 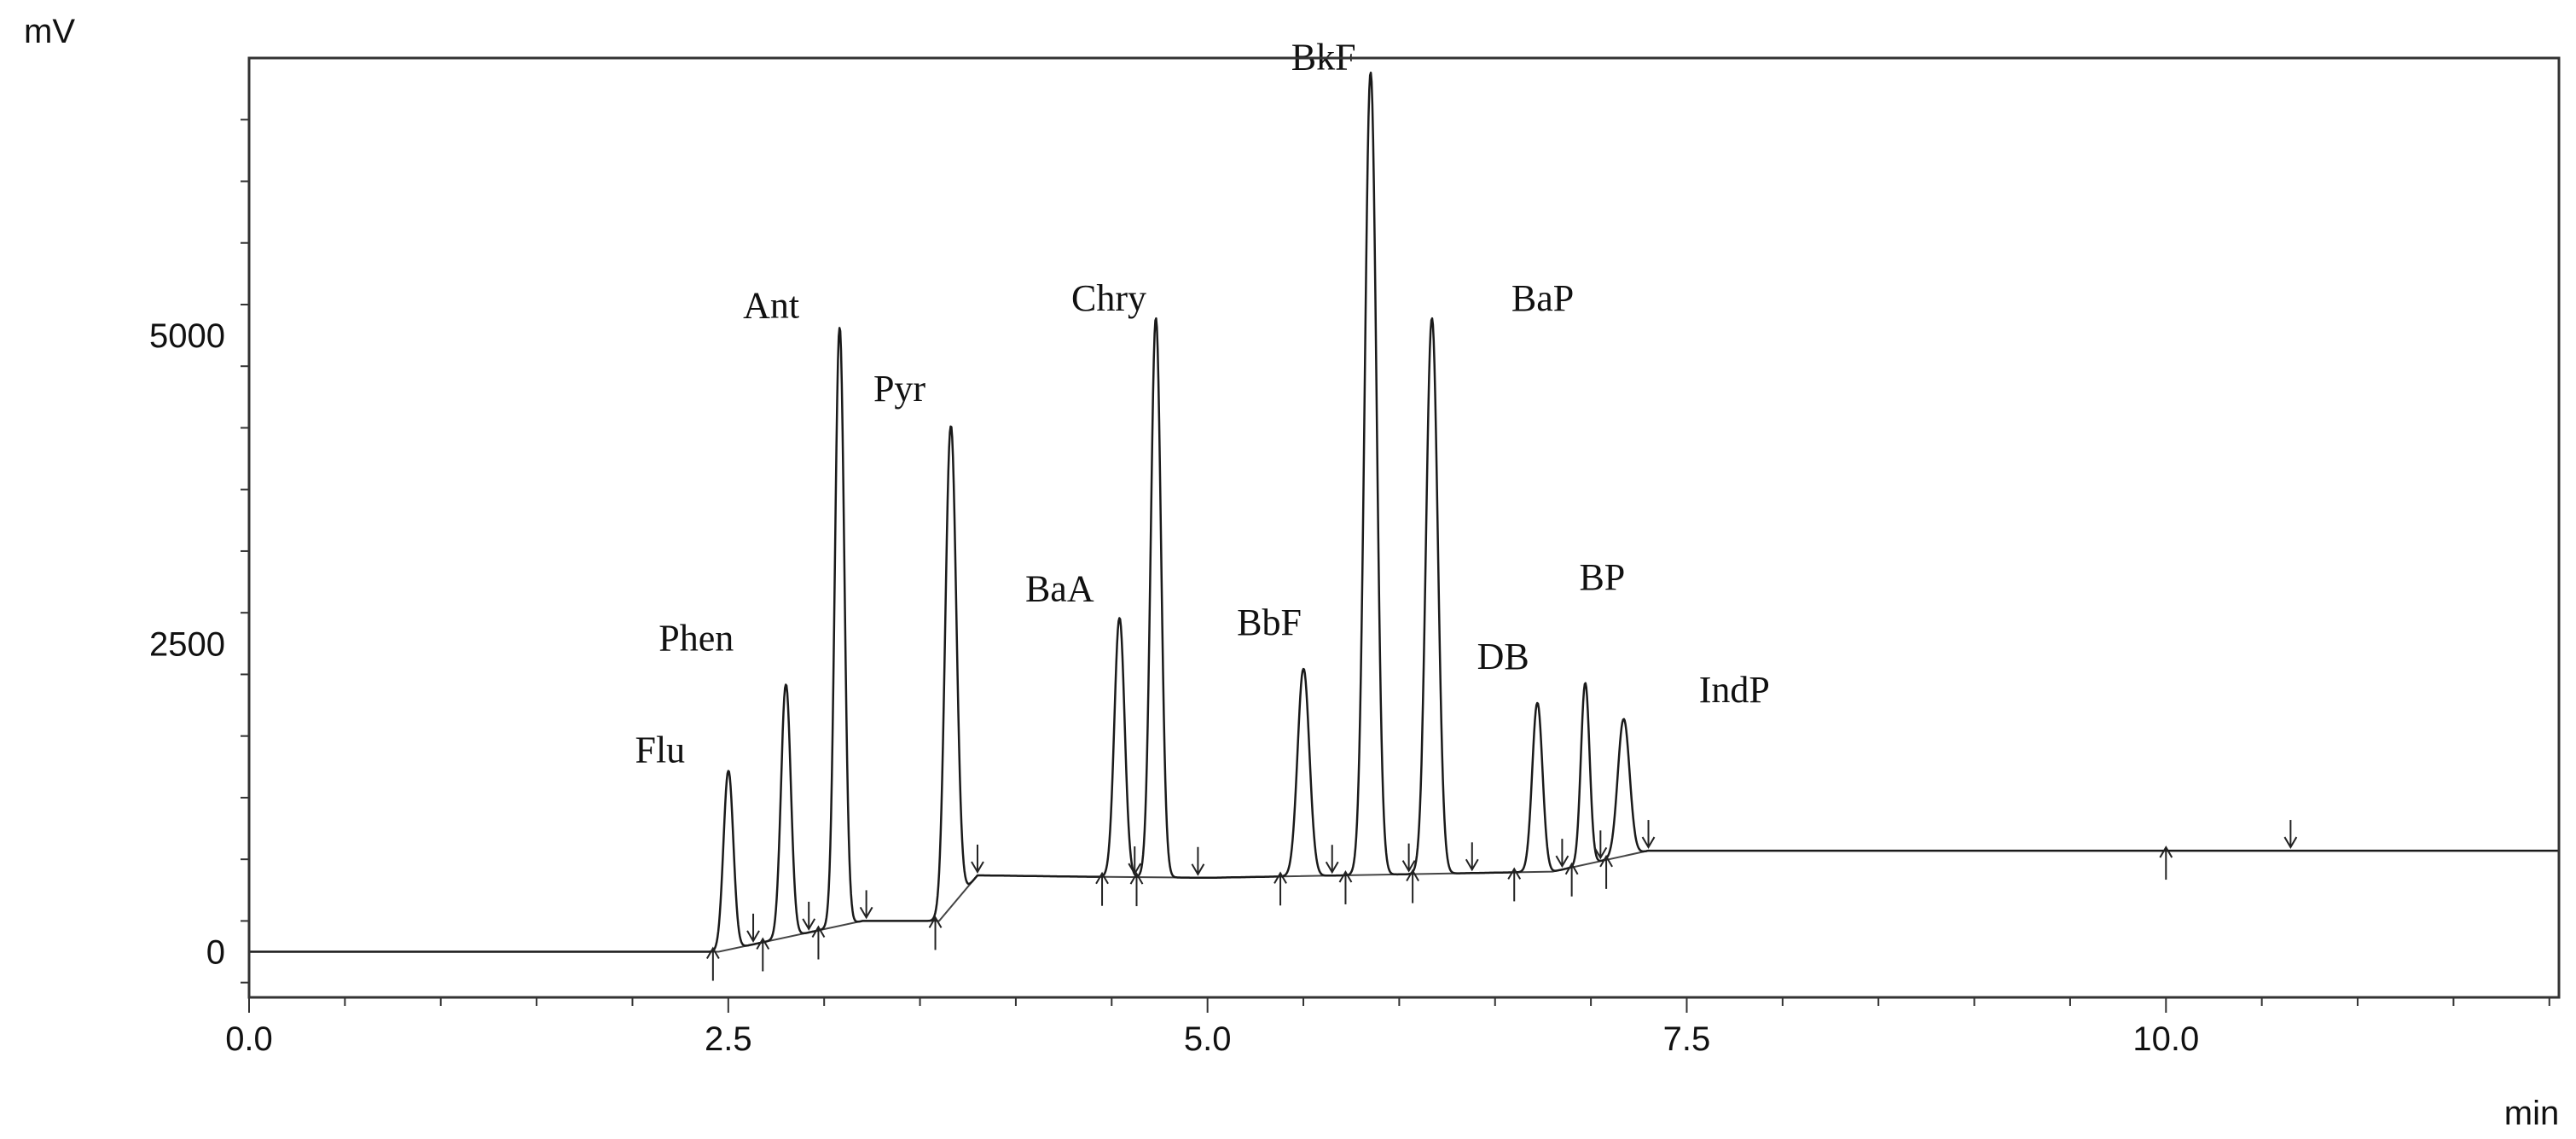 What do you see at coordinates (1108, 298) in the screenshot?
I see `peak-label-chry: Chry` at bounding box center [1108, 298].